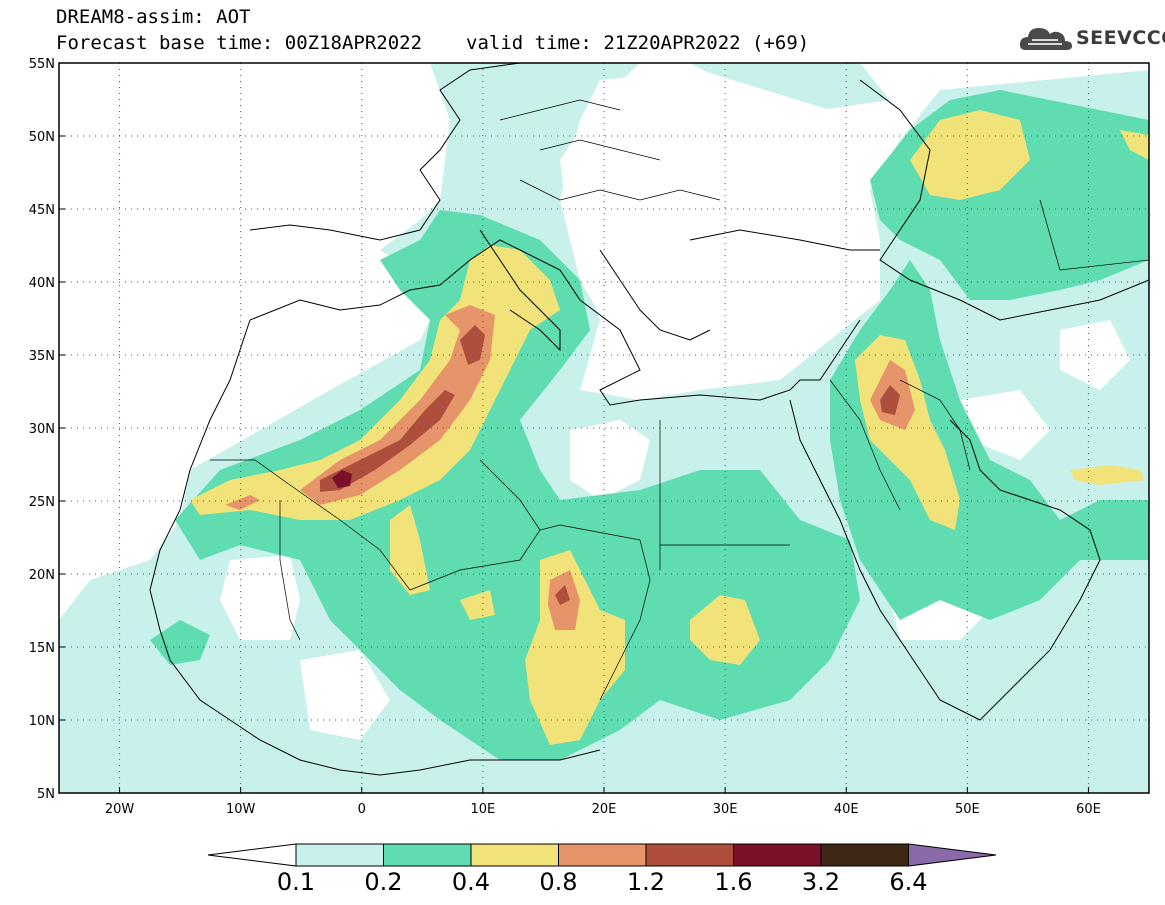 This screenshot has width=1165, height=905. I want to click on lon-label: 50E, so click(967, 809).